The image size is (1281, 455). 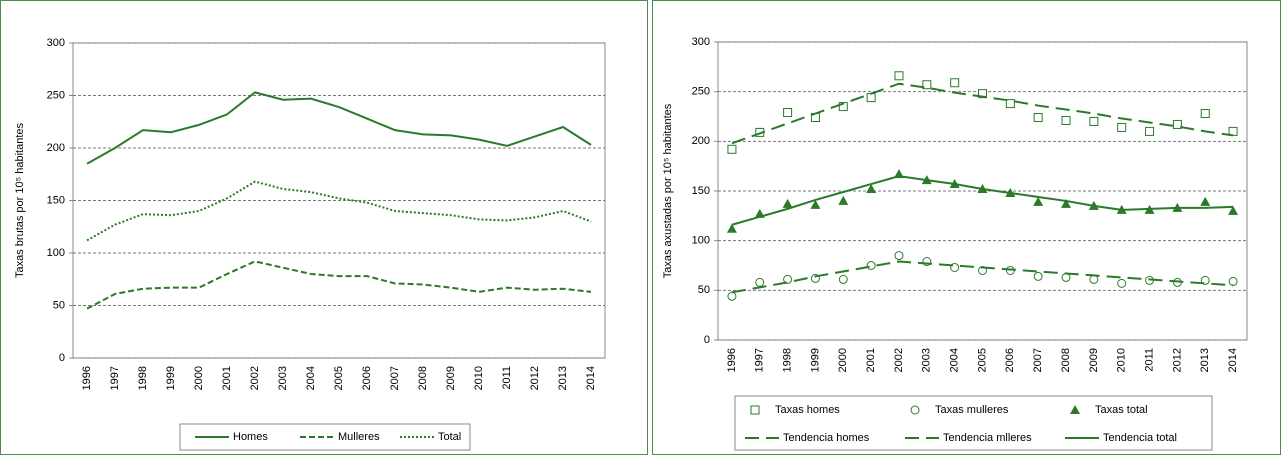 What do you see at coordinates (826, 438) in the screenshot?
I see `legend-label: Tendencia homes` at bounding box center [826, 438].